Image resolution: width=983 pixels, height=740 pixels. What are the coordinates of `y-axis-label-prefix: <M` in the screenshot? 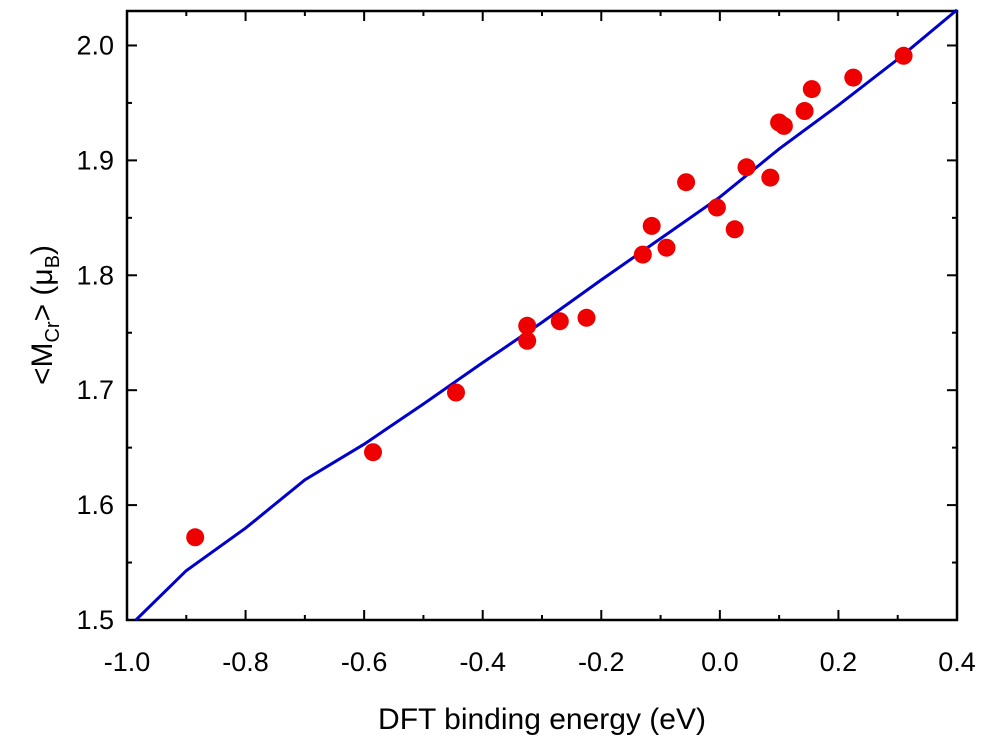 It's located at (42, 364).